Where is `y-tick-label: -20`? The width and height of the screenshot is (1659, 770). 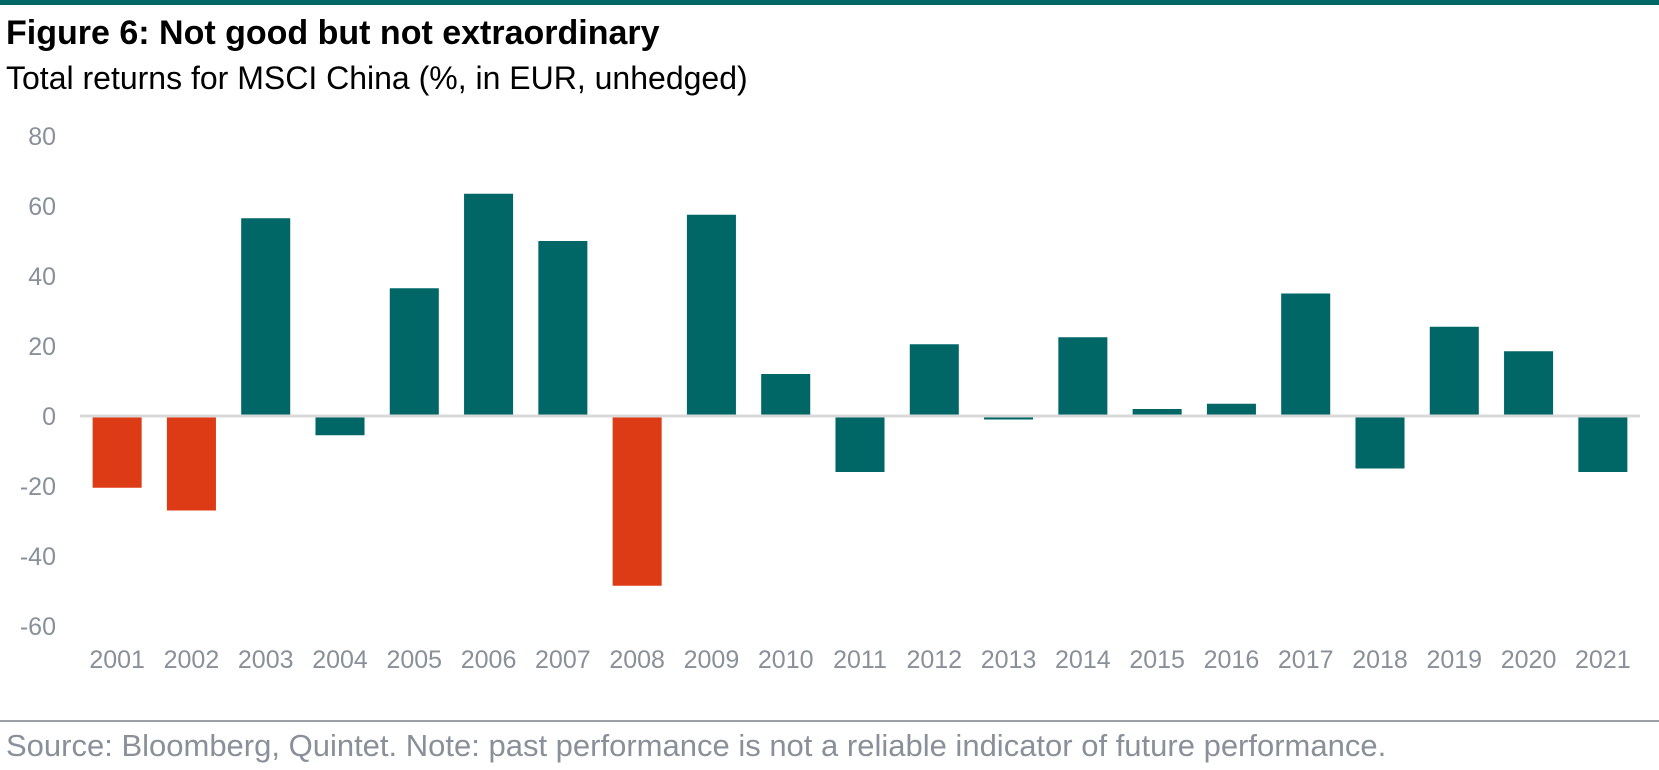 y-tick-label: -20 is located at coordinates (38, 487).